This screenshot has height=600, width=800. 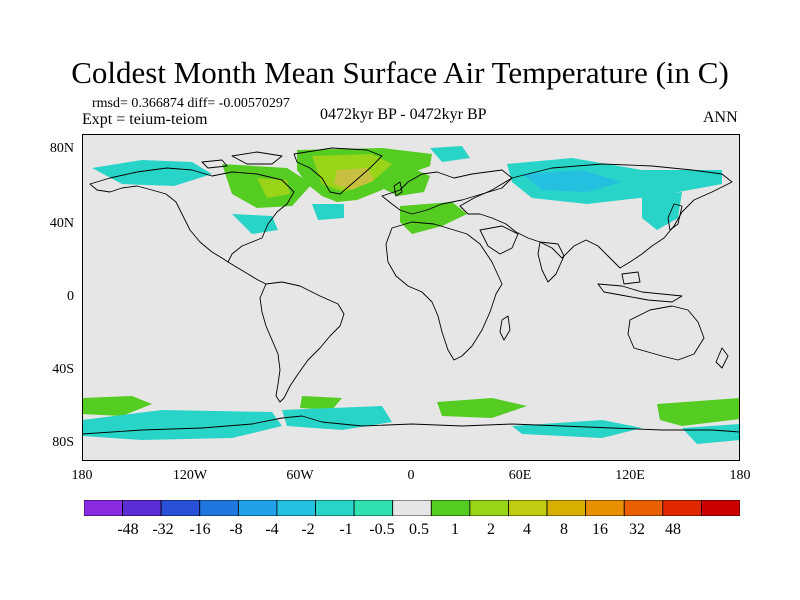 I want to click on y-tick-80n: 80N, so click(x=61, y=148).